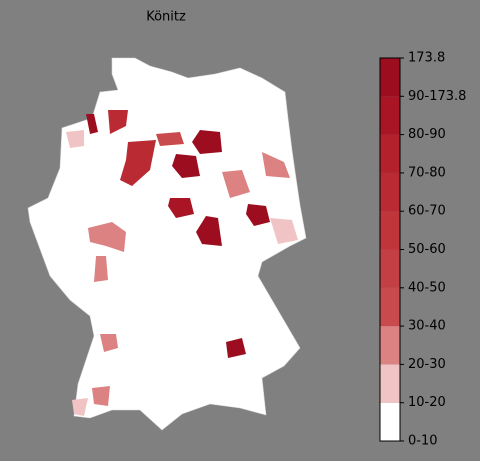 This screenshot has width=480, height=461. Describe the element at coordinates (427, 326) in the screenshot. I see `colorbar-label: 30-40` at that location.